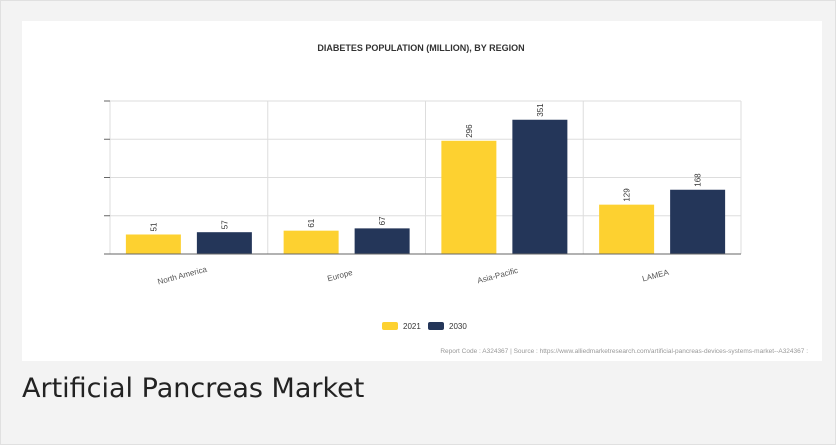 The width and height of the screenshot is (836, 445). What do you see at coordinates (469, 131) in the screenshot?
I see `data-label: 296` at bounding box center [469, 131].